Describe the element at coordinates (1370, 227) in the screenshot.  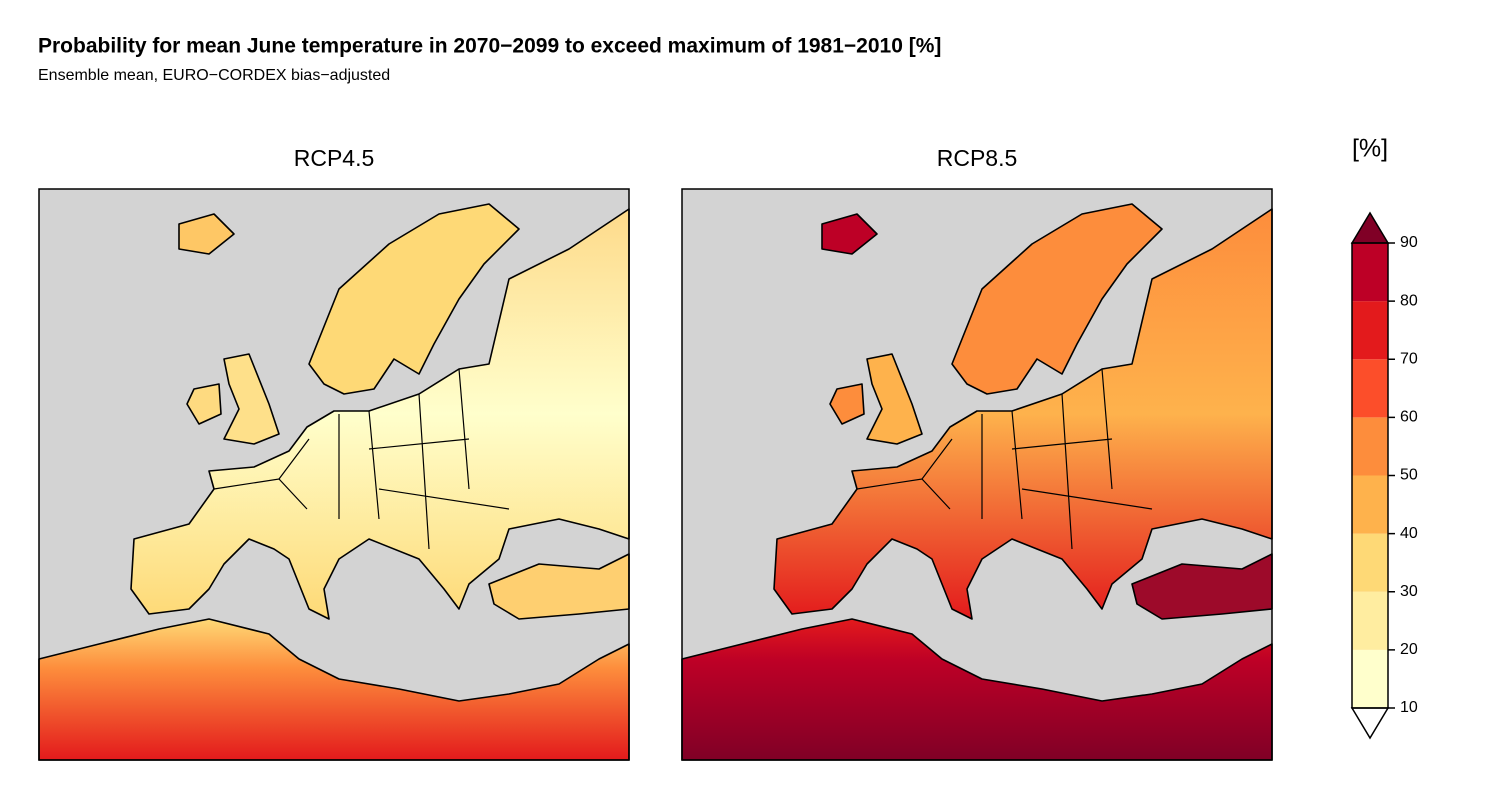
I see `colorbar-over` at that location.